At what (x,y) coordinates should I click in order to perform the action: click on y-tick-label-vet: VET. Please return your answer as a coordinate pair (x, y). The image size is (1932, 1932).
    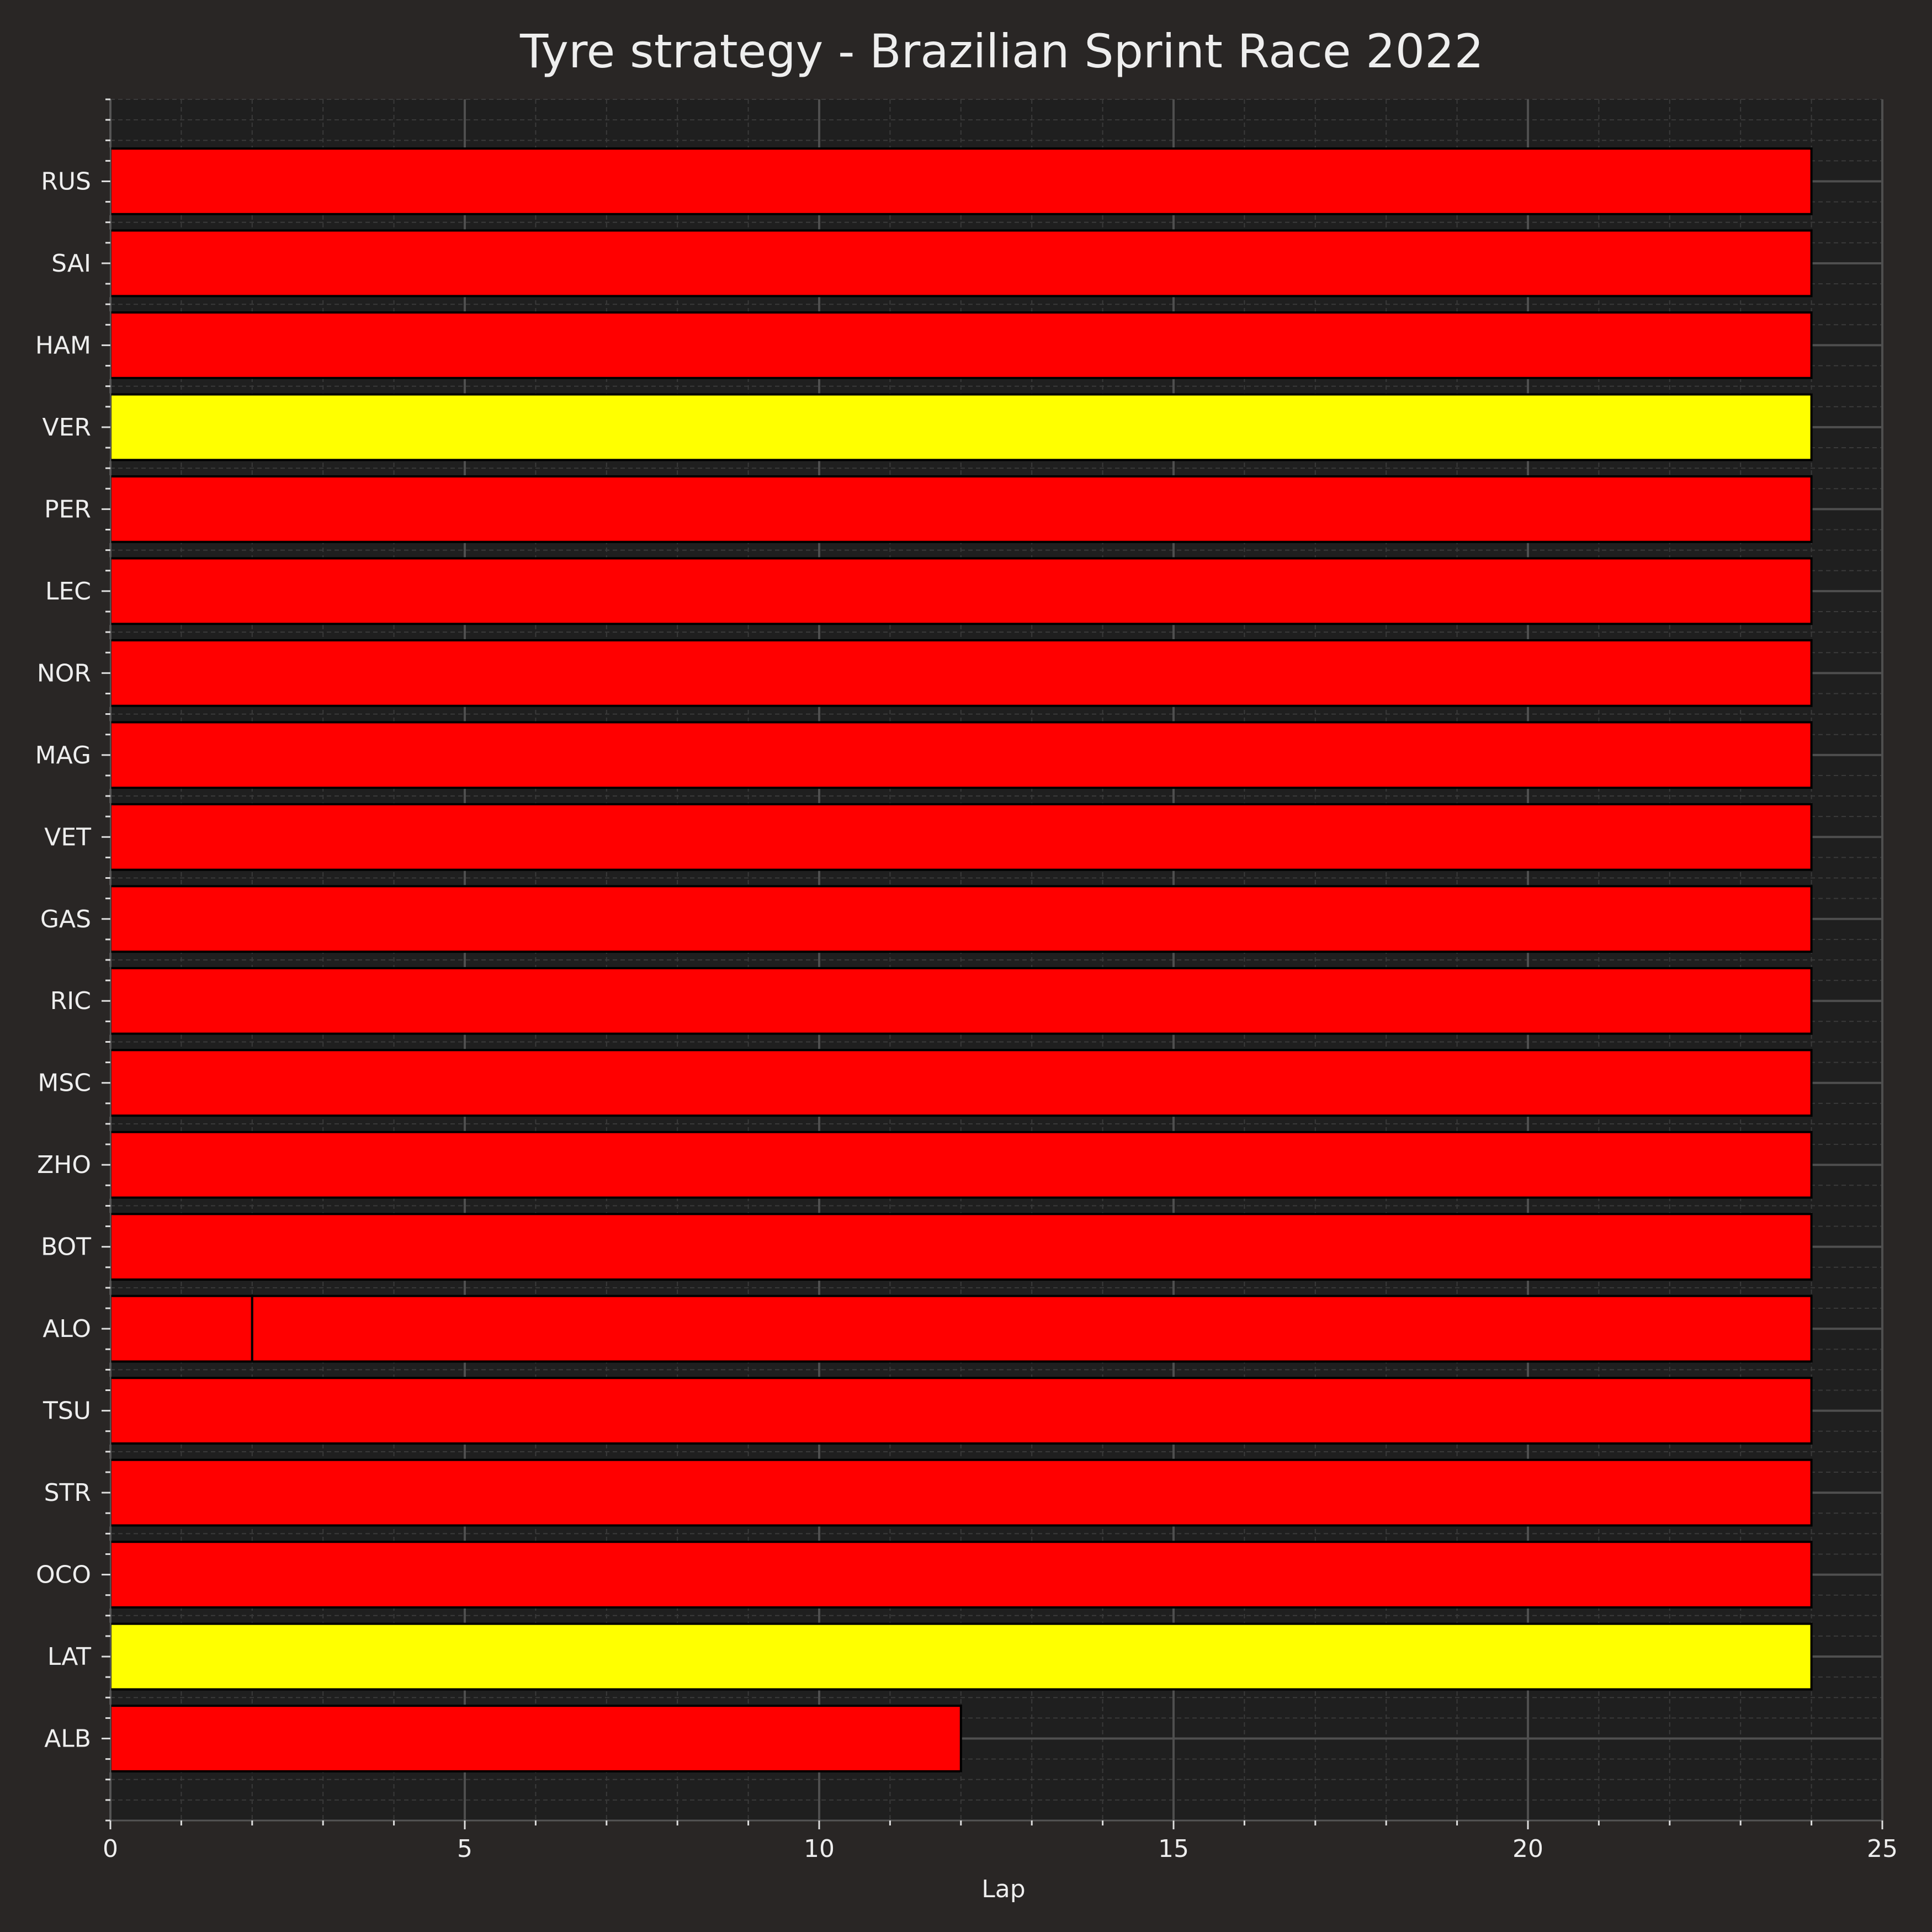
    Looking at the image, I should click on (67, 837).